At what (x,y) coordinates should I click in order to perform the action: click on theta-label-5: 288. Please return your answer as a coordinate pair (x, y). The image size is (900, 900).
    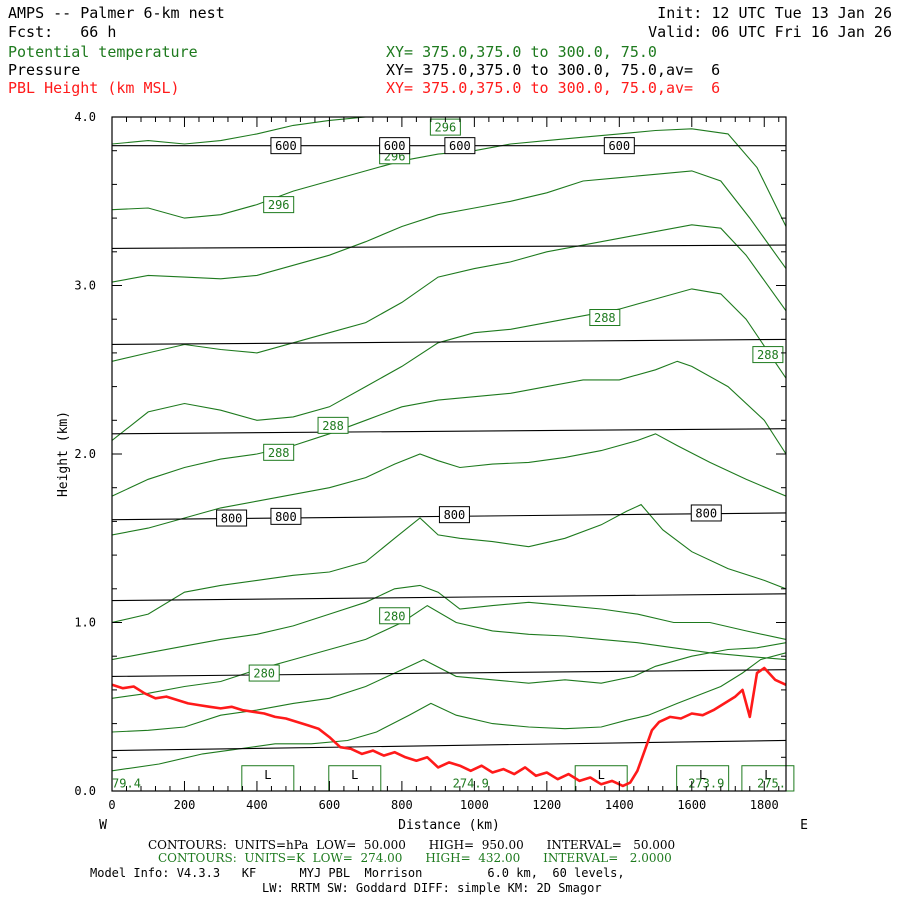
    Looking at the image, I should click on (333, 426).